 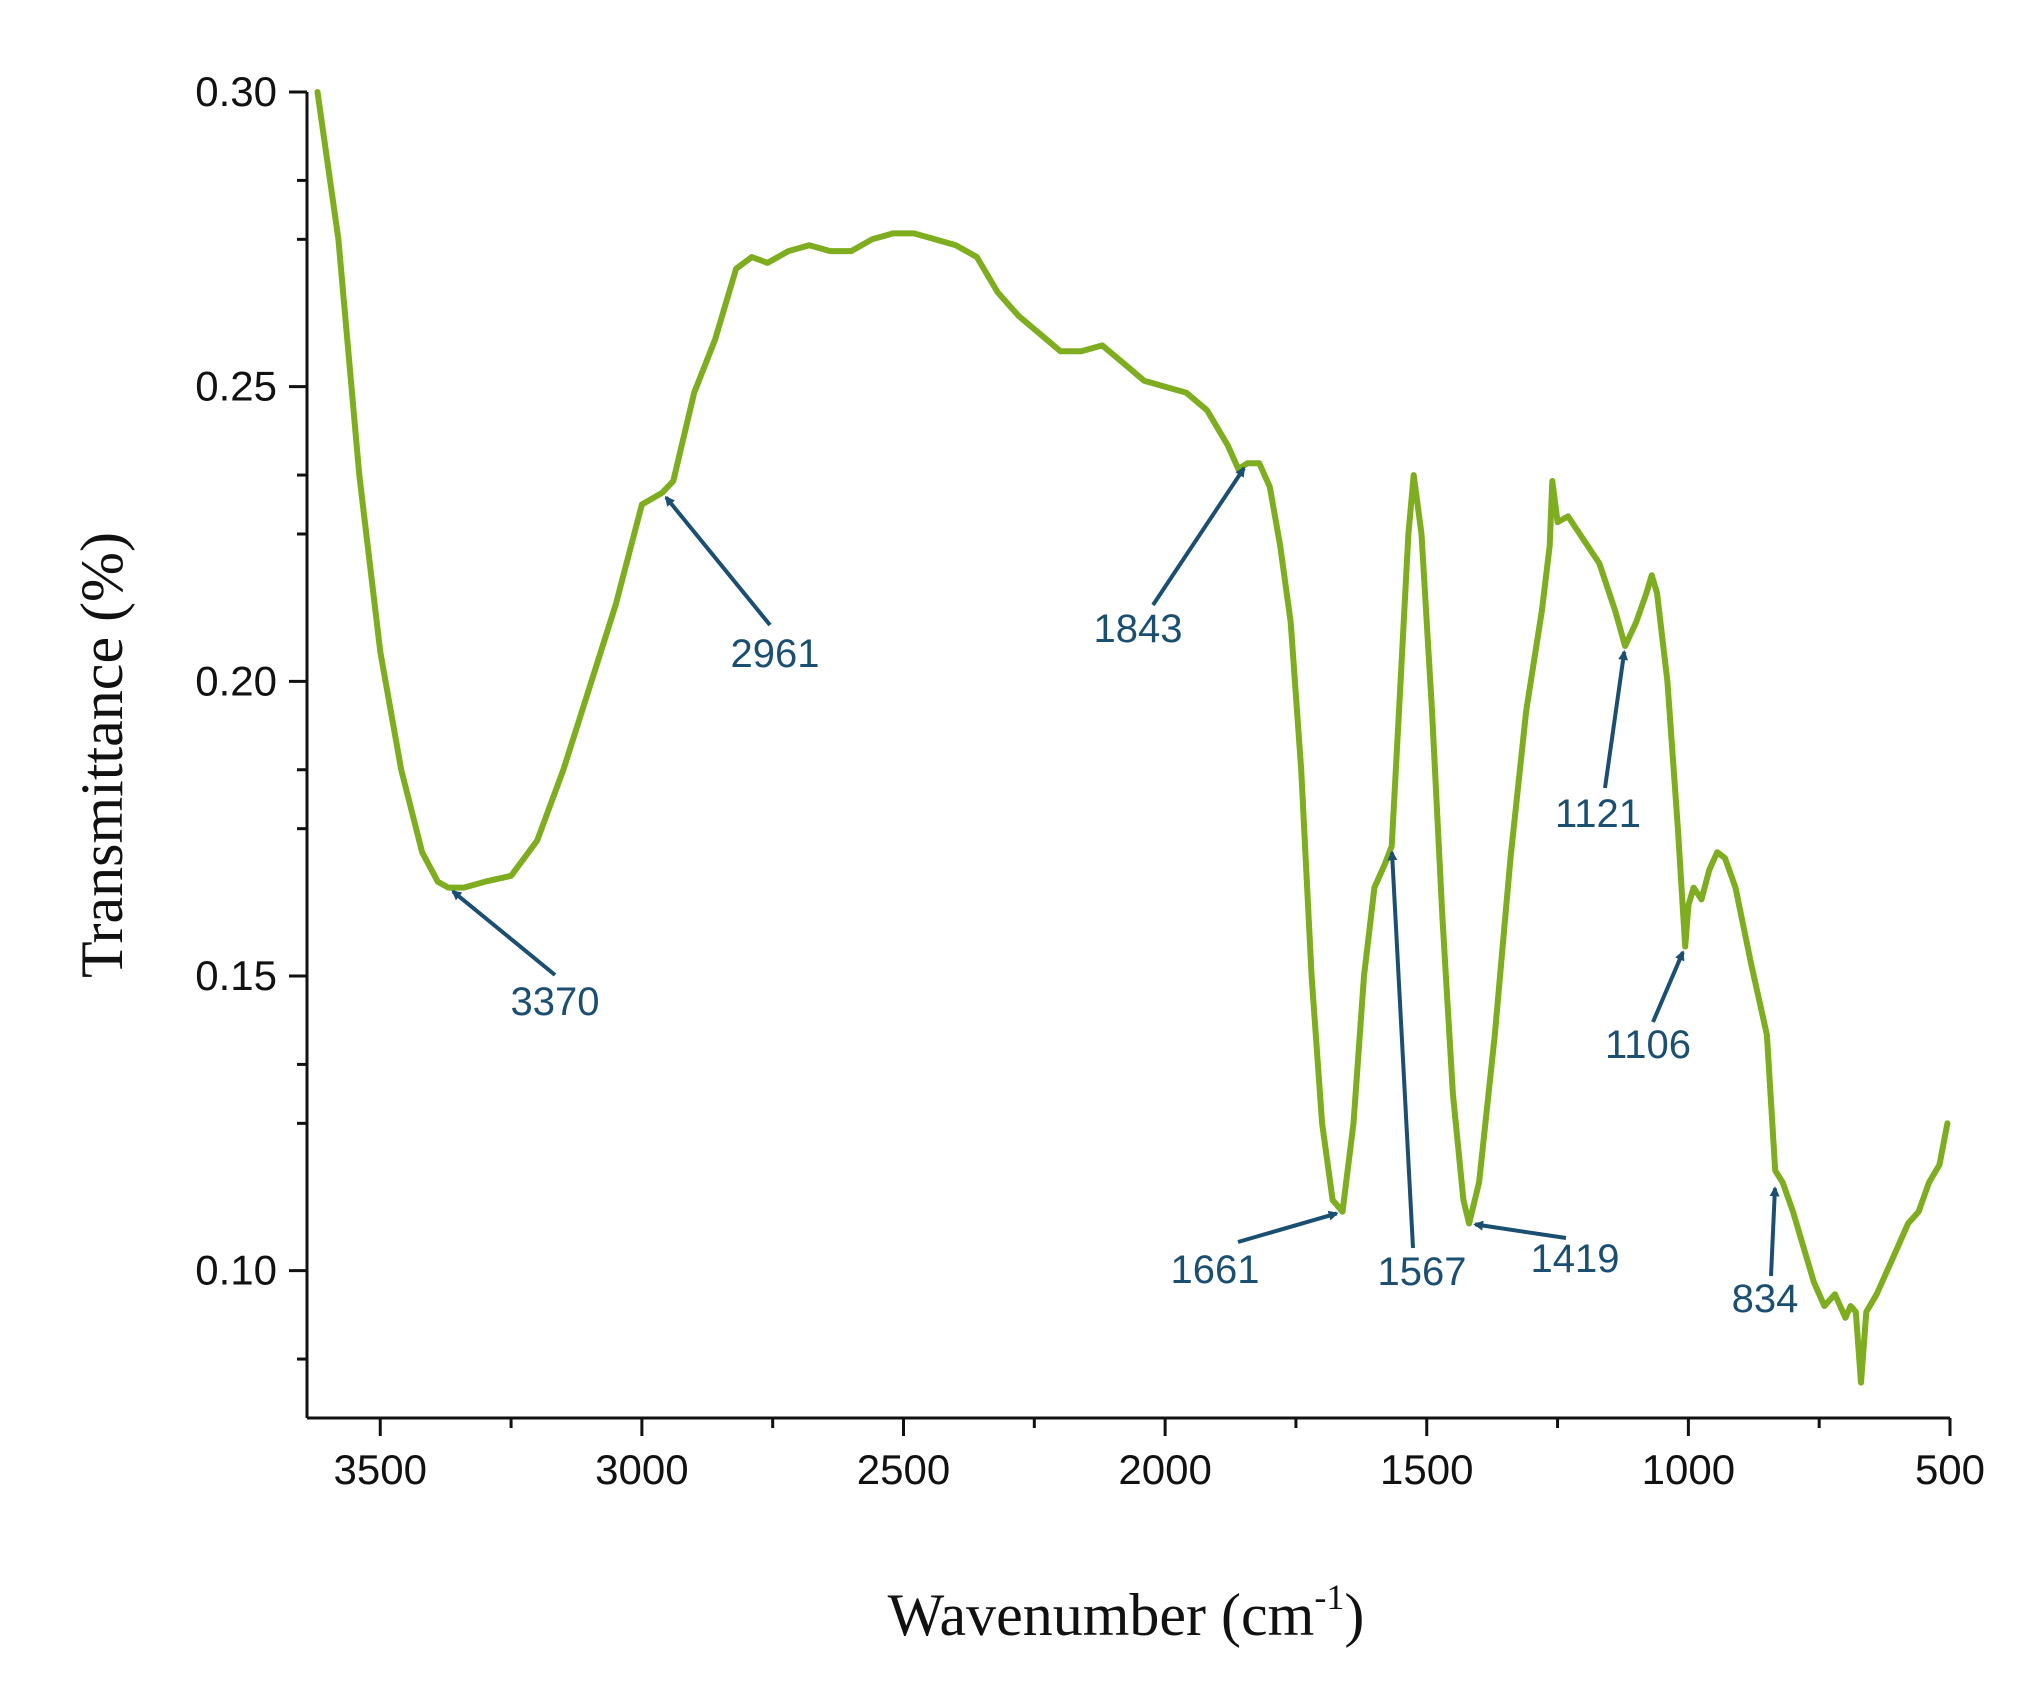 What do you see at coordinates (641, 1469) in the screenshot?
I see `x-tick-label: 3000` at bounding box center [641, 1469].